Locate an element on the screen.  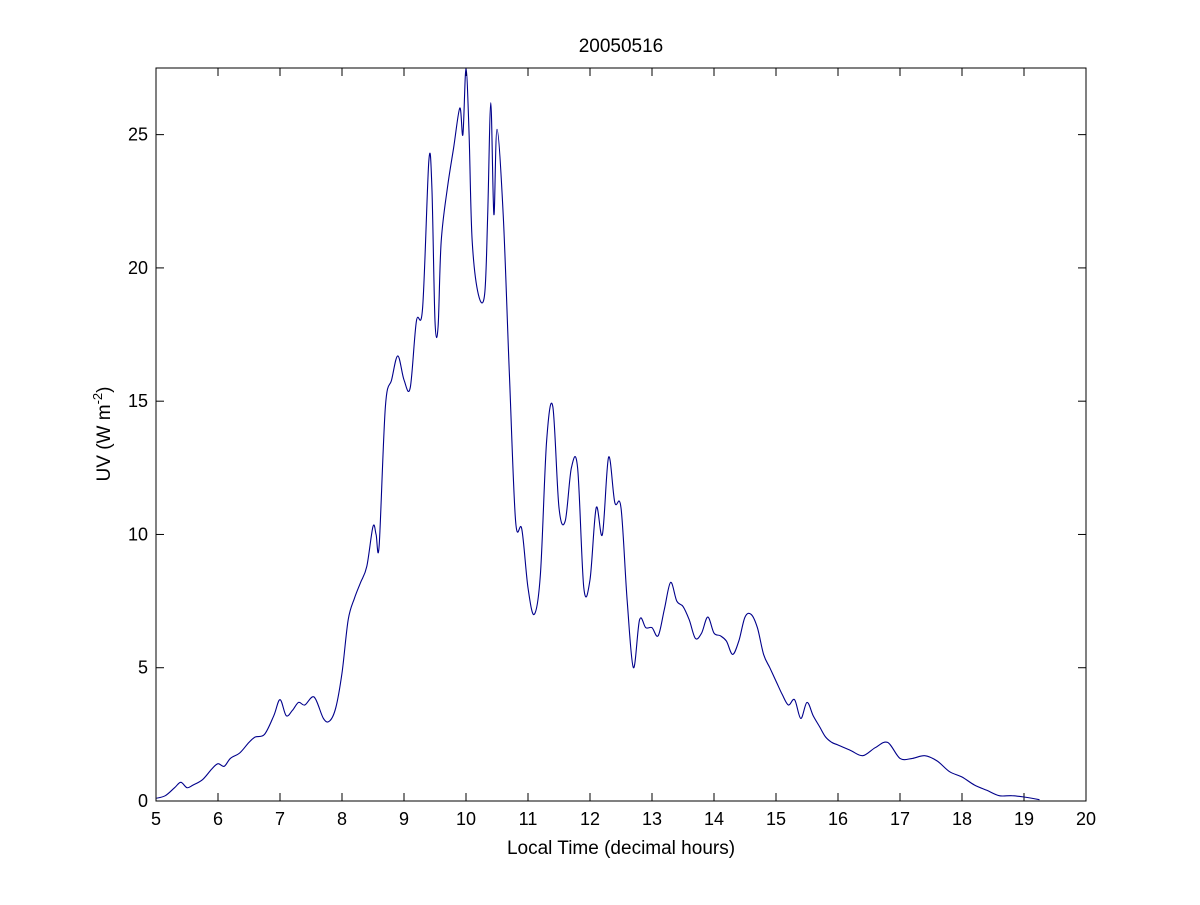
y-tick-label: 25 is located at coordinates (138, 135).